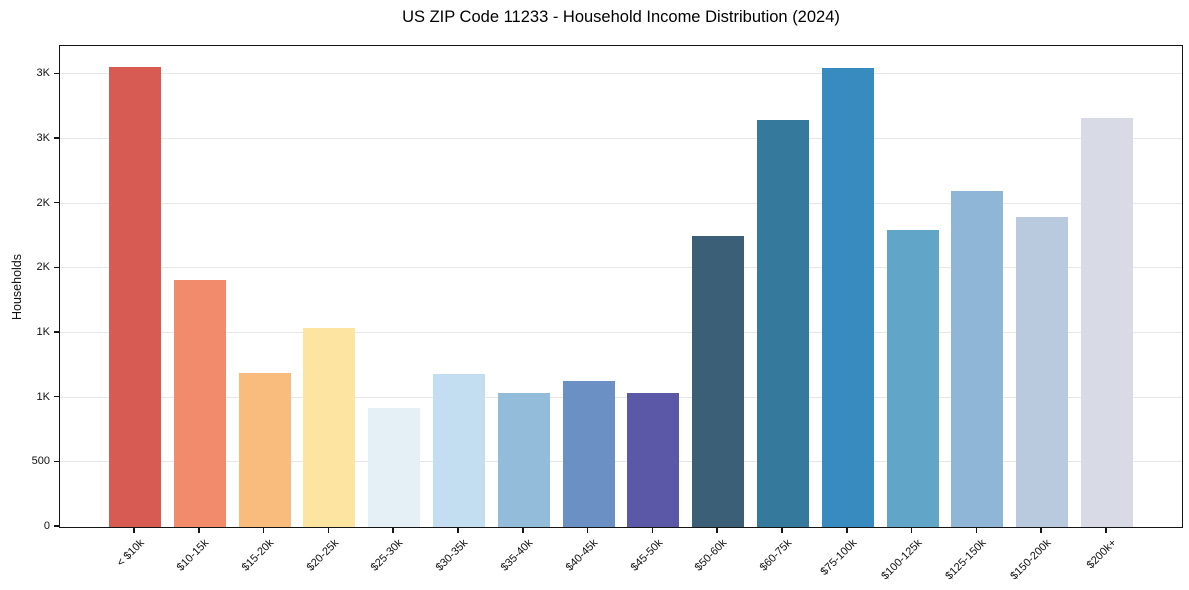  I want to click on x-tick-label-text: $15-20k, so click(258, 555).